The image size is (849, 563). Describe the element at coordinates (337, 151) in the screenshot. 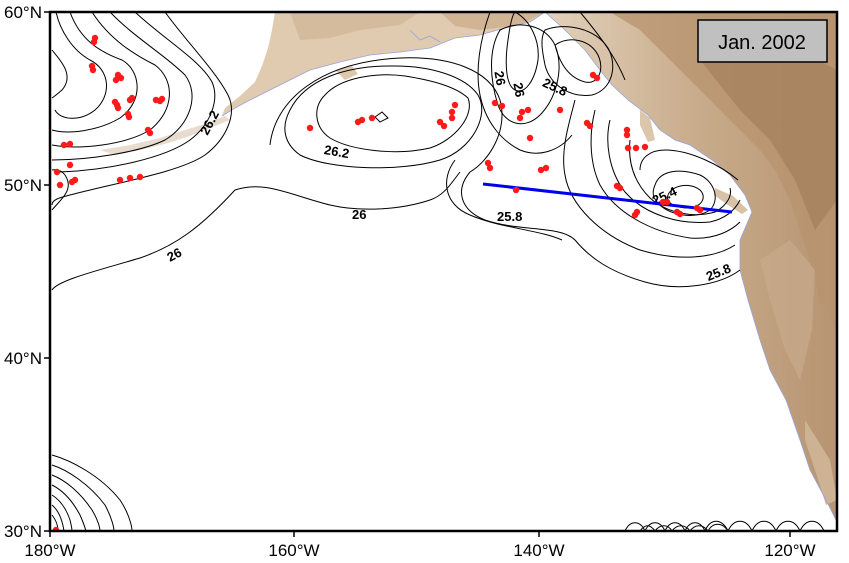

I see `contour-label: 26.2` at that location.